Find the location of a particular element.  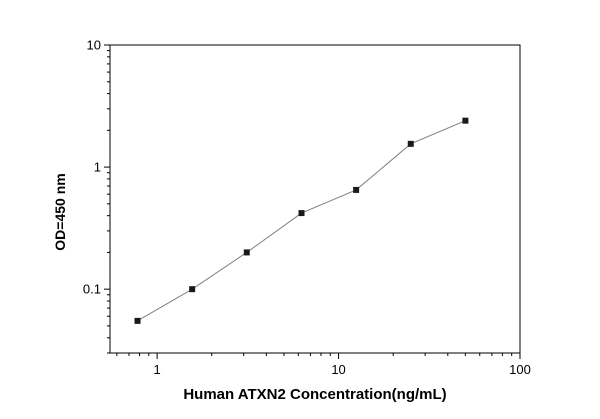

y-tick-label: 0.1 is located at coordinates (92, 289).